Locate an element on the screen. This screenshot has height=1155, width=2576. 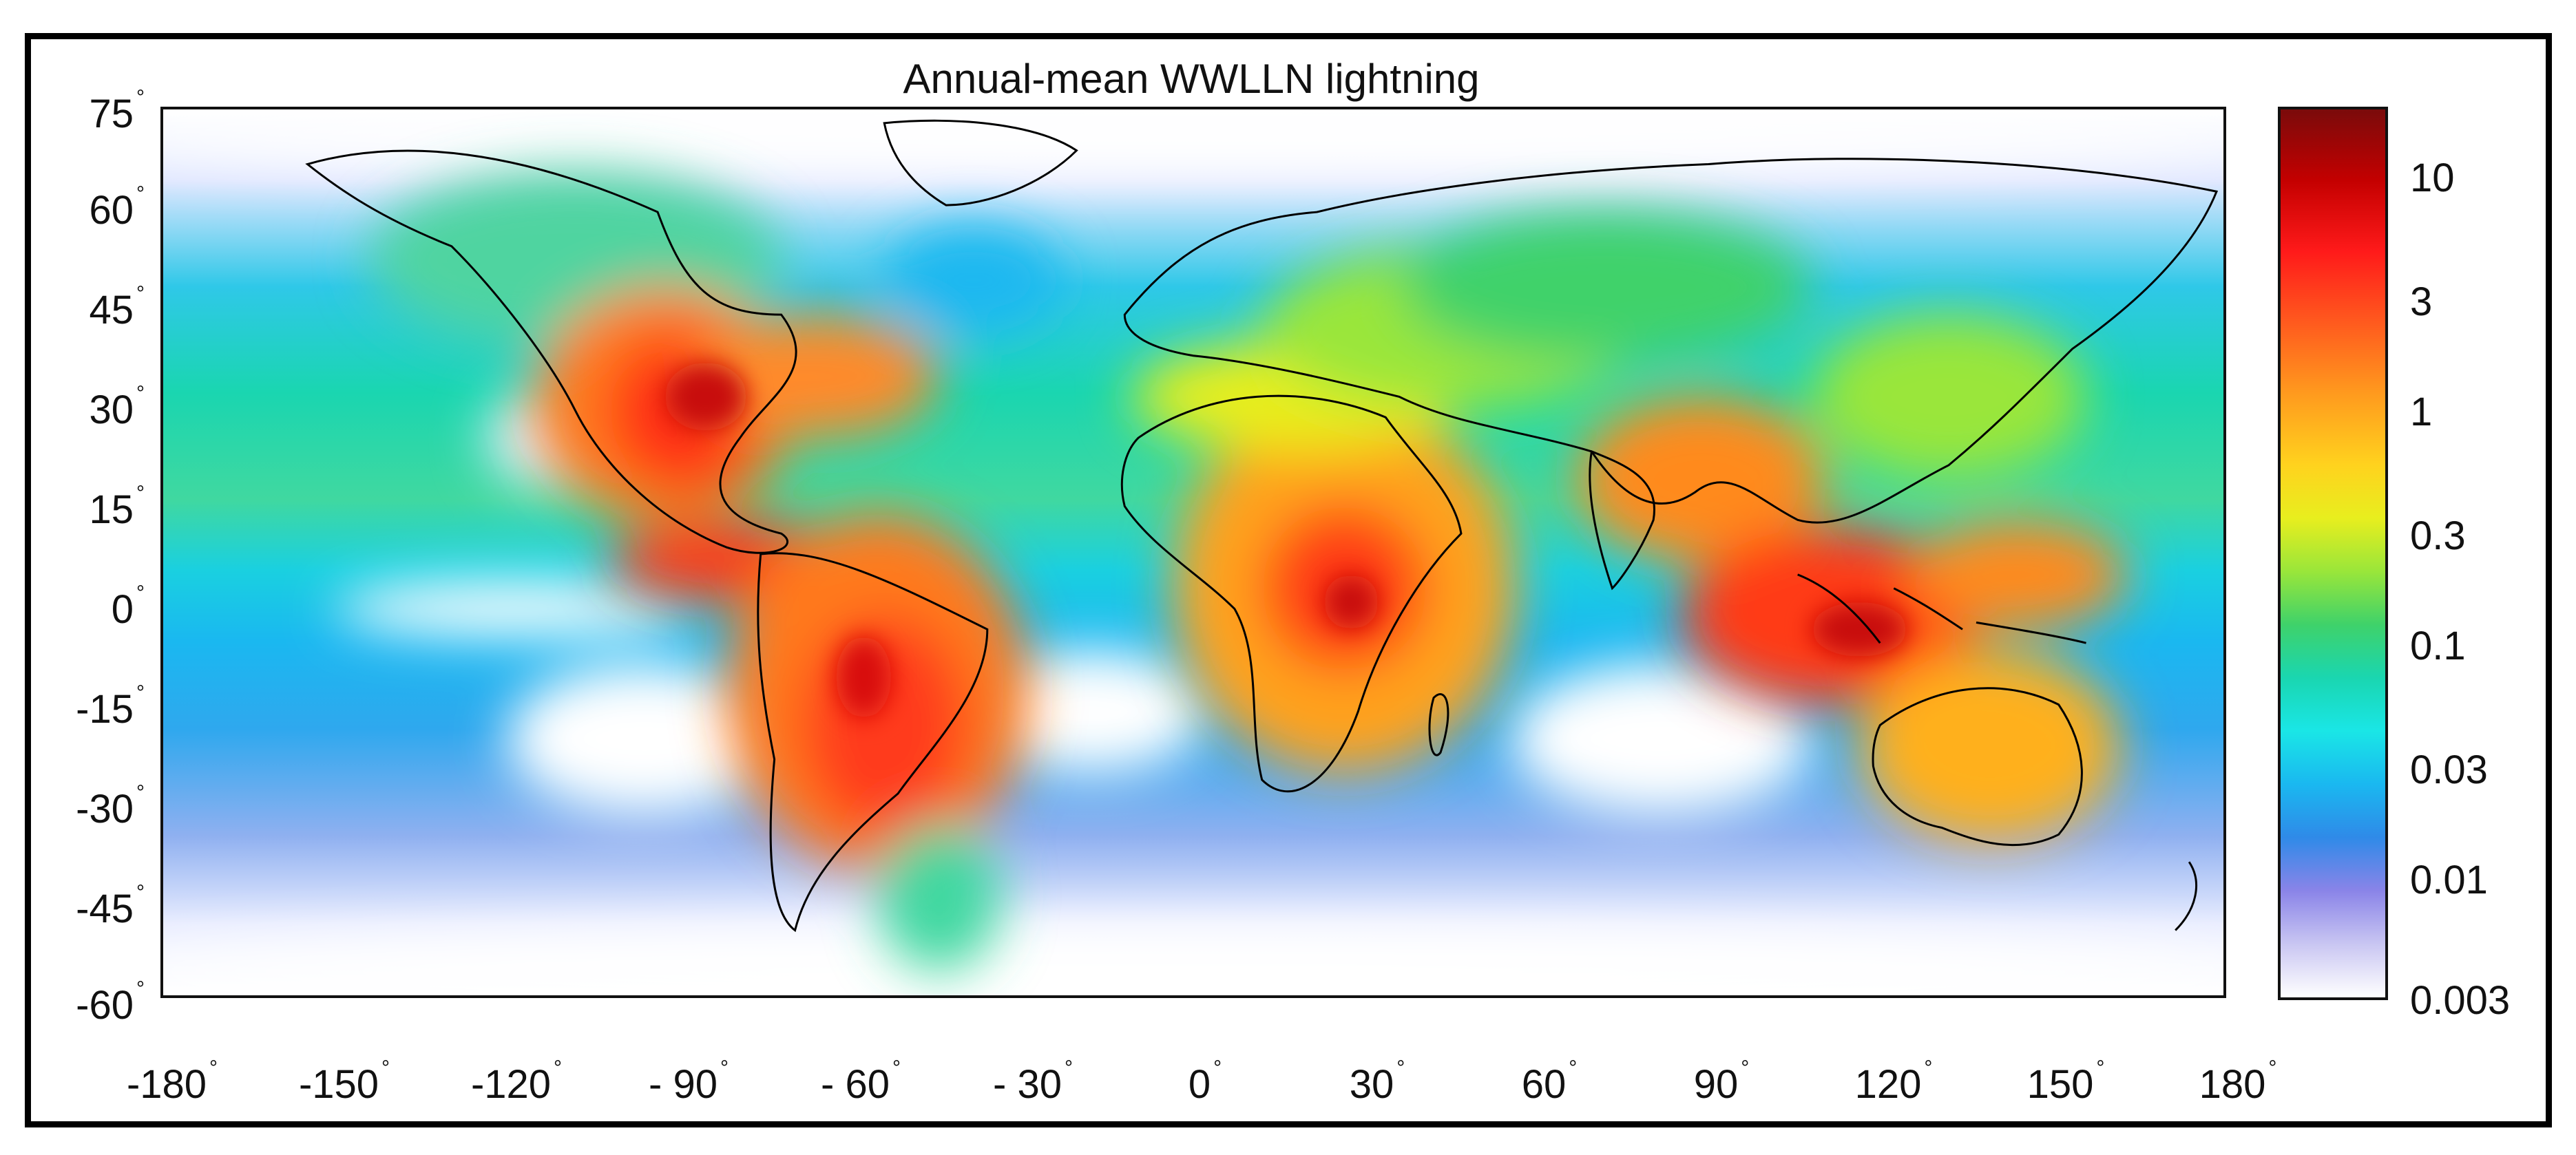
x-tick-label: -120 ° is located at coordinates (516, 1082).